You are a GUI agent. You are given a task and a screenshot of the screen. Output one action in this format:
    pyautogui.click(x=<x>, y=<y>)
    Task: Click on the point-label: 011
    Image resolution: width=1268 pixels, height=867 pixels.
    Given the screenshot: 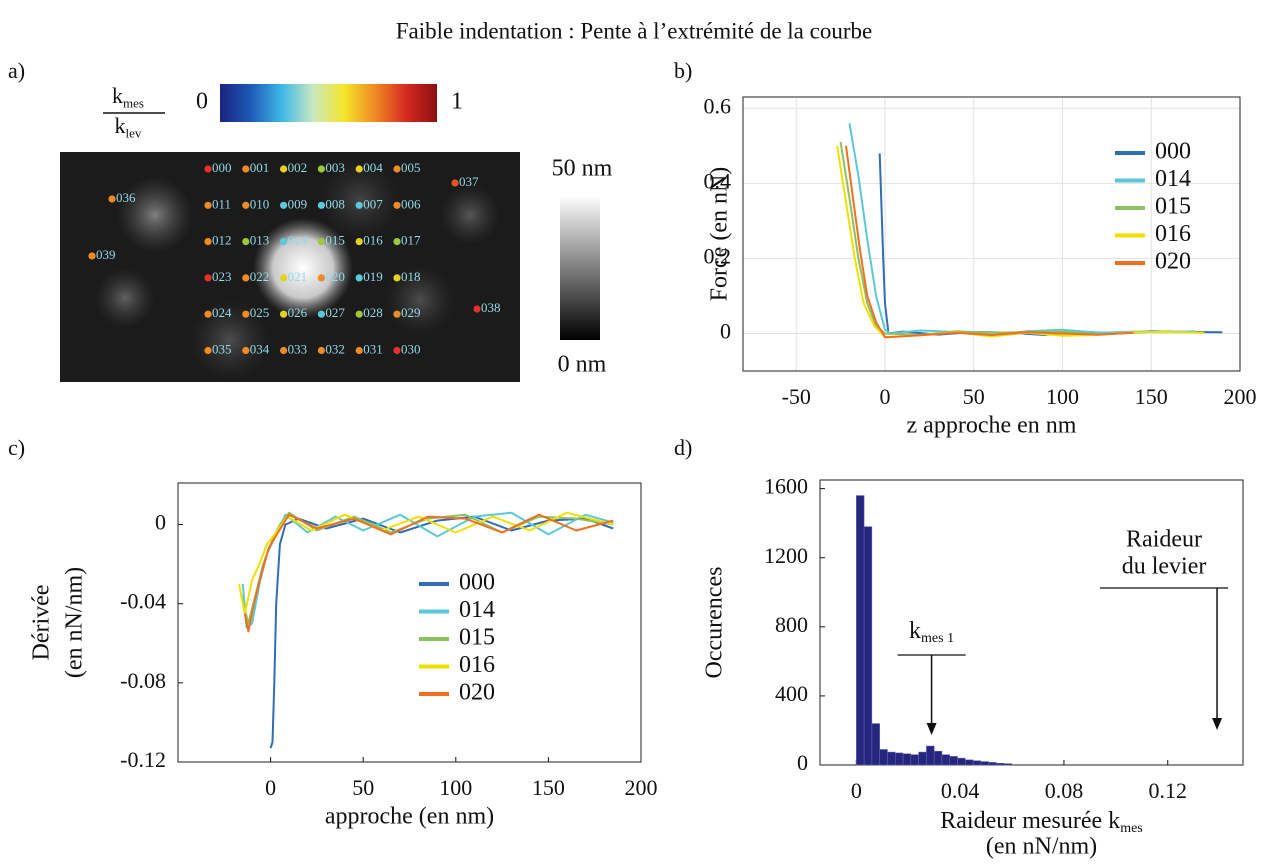 What is the action you would take?
    pyautogui.click(x=221, y=203)
    